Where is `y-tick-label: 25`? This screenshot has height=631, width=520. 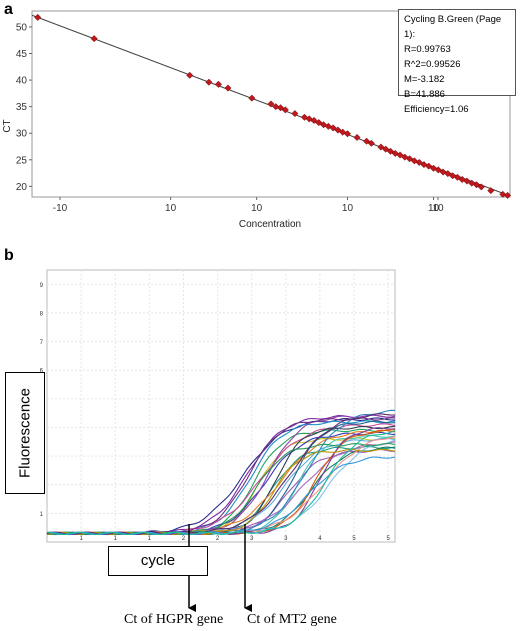
y-tick-label: 25 is located at coordinates (22, 160).